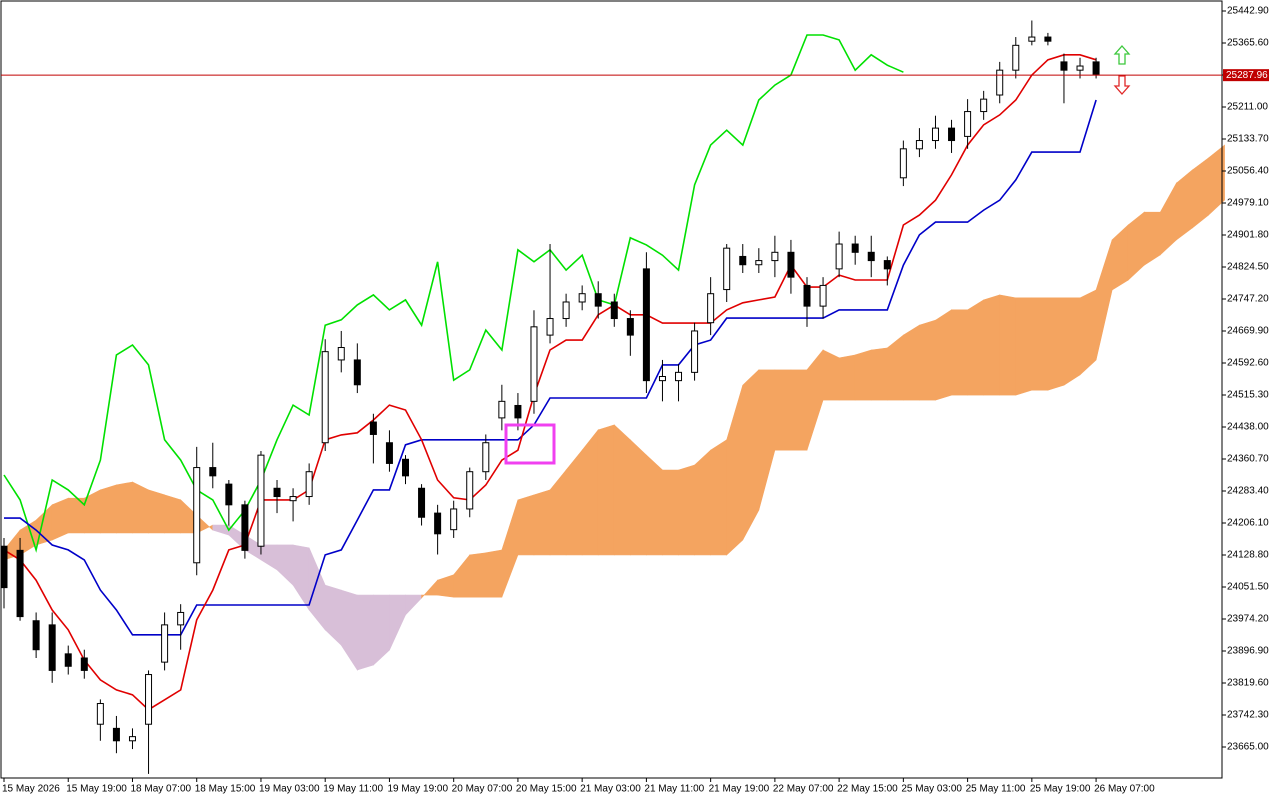  I want to click on y-tick-label: 23665.00, so click(1248, 747).